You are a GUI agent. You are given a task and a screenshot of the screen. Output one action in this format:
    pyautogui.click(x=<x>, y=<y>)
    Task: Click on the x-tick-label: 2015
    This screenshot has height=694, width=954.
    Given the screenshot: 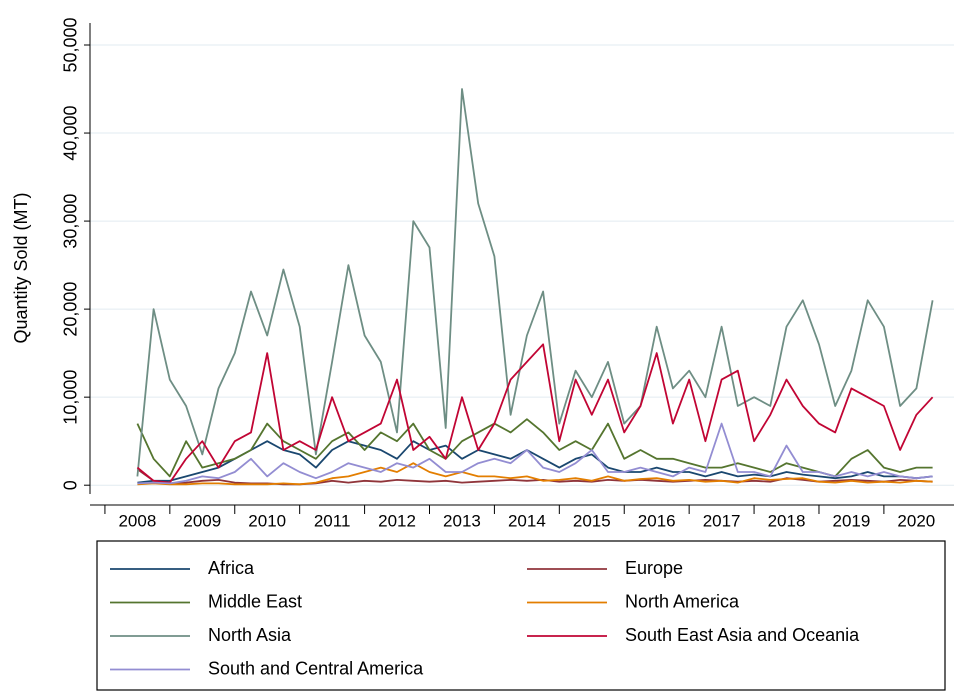 What is the action you would take?
    pyautogui.click(x=592, y=520)
    